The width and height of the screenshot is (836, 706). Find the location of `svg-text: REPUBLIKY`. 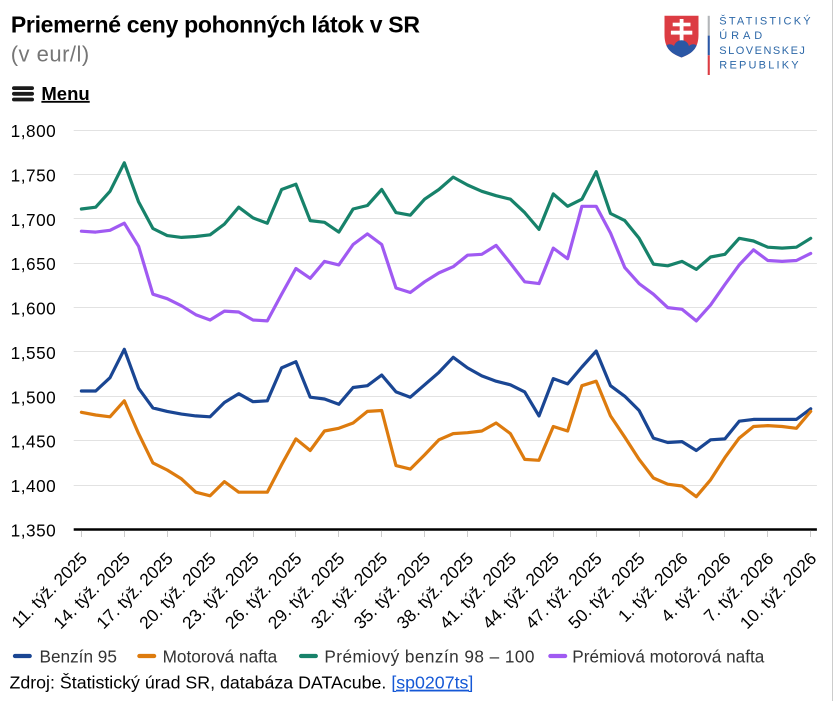

svg-text: REPUBLIKY is located at coordinates (760, 66).